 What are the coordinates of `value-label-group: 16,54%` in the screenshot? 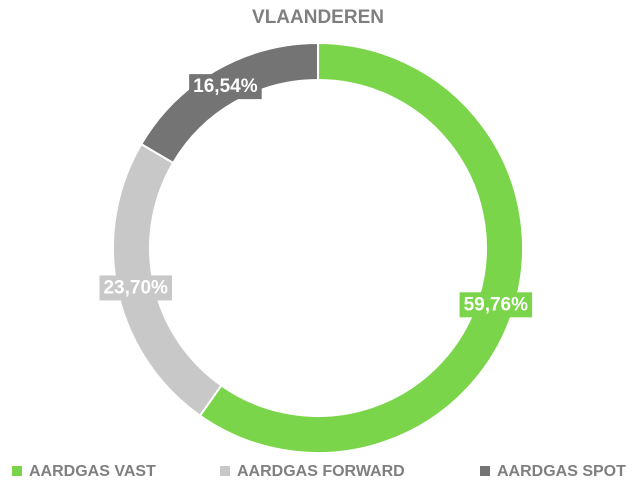 It's located at (225, 87).